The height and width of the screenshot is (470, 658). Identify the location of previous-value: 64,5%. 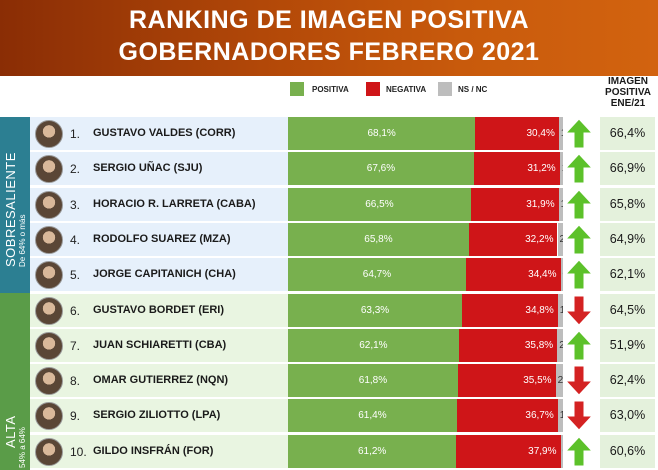
(627, 310).